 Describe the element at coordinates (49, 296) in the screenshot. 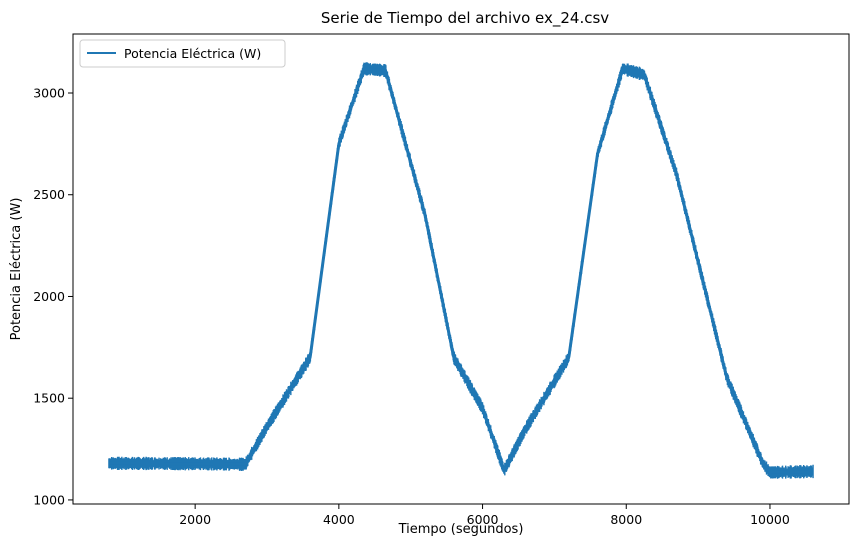

I see `y-tick-label: 2000` at that location.